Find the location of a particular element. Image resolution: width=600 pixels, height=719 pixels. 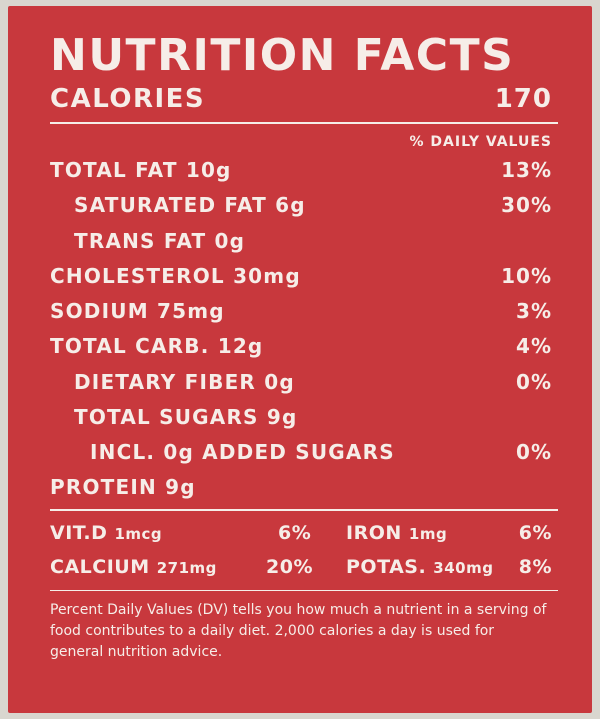

nutrient-row-total-fat: TOTAL FAT 10g is located at coordinates (141, 170).